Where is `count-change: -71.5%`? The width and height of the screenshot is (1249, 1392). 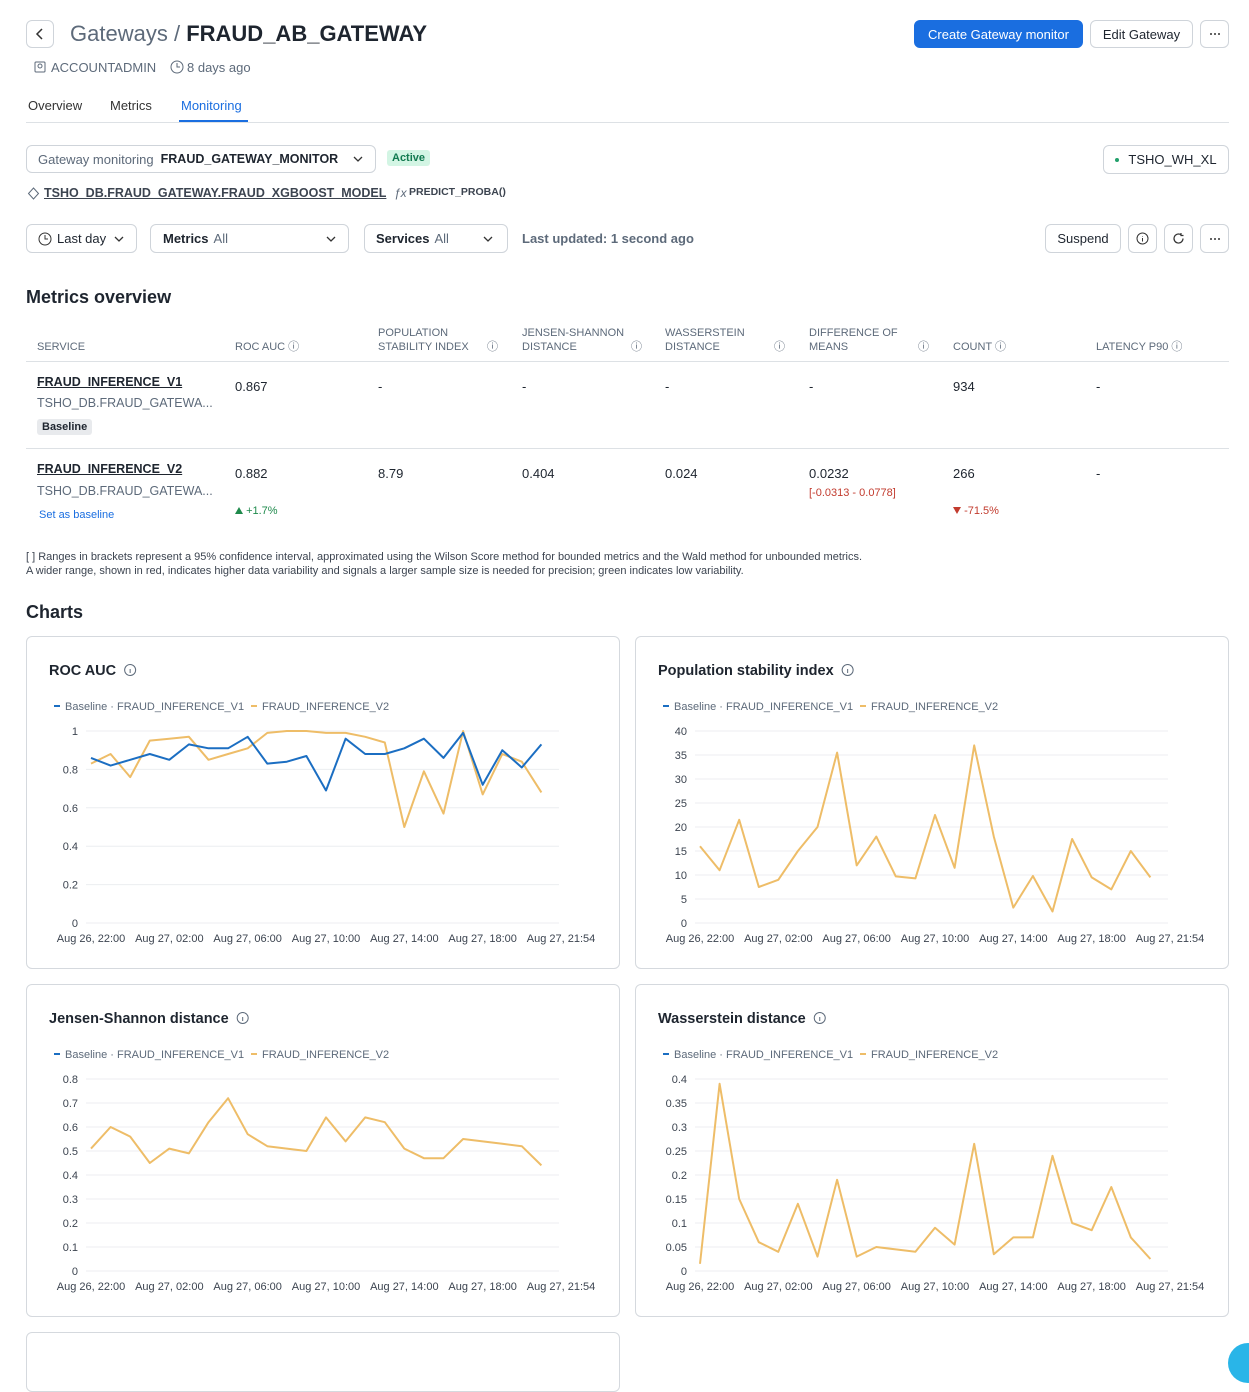 count-change: -71.5% is located at coordinates (976, 511).